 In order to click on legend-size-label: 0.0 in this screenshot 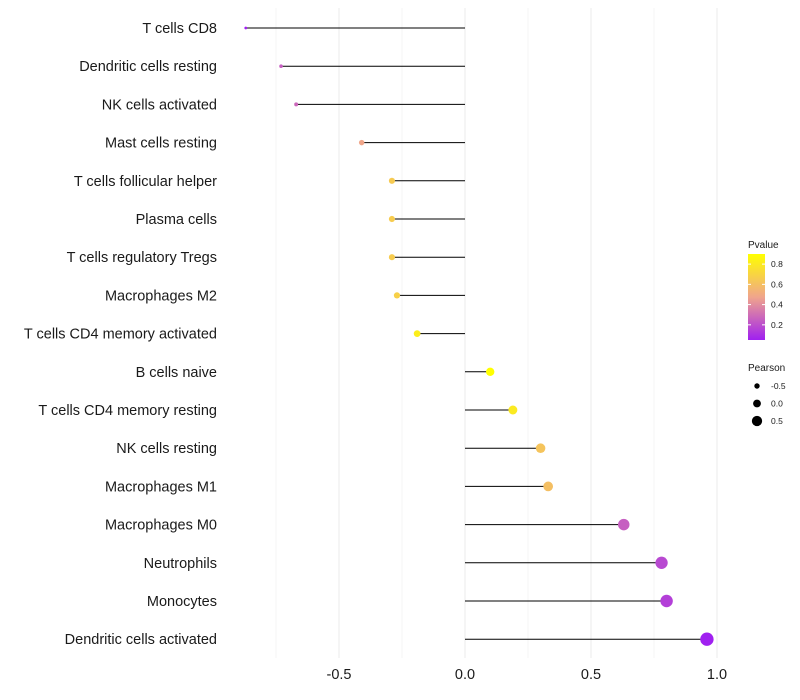, I will do `click(777, 404)`.